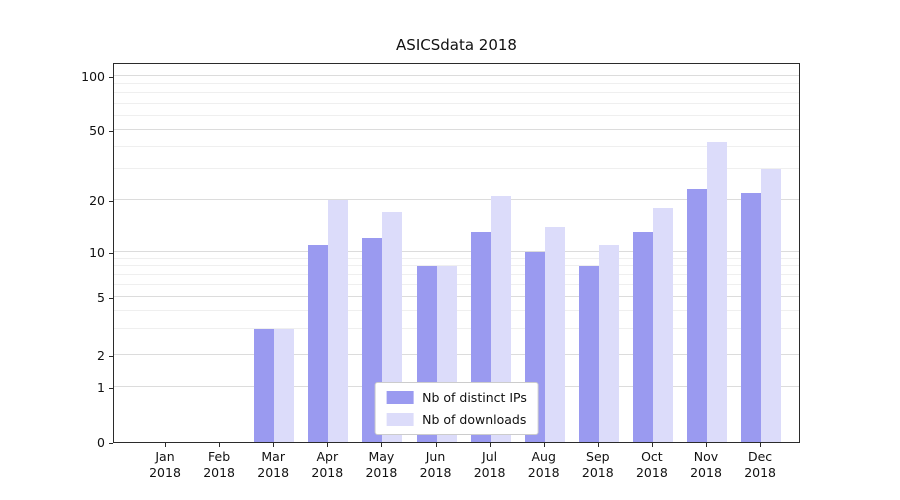 The height and width of the screenshot is (500, 900). I want to click on x-tick-label: Dec 2018, so click(760, 465).